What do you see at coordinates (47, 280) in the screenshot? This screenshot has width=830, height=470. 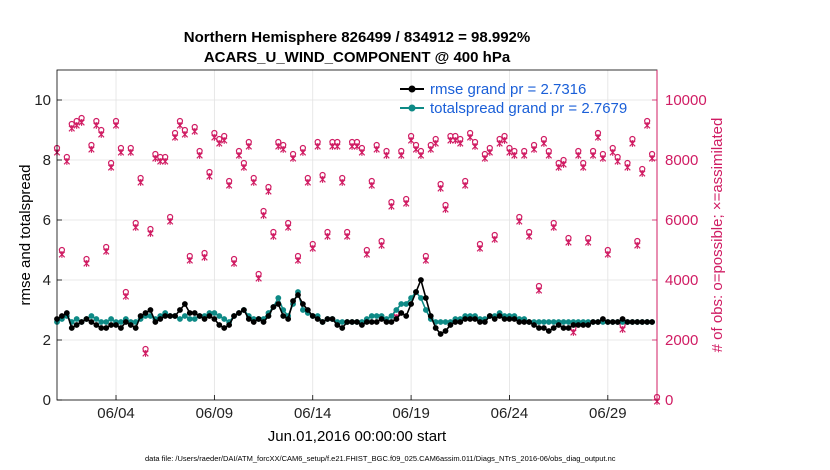 I see `left-y-tick-label: 4` at bounding box center [47, 280].